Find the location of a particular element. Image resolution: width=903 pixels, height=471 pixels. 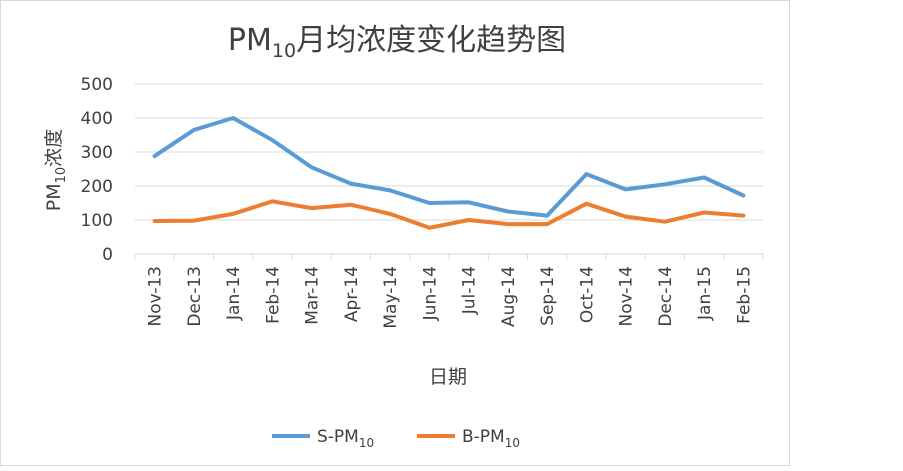

x-tick-label: Dec-13 is located at coordinates (195, 296).